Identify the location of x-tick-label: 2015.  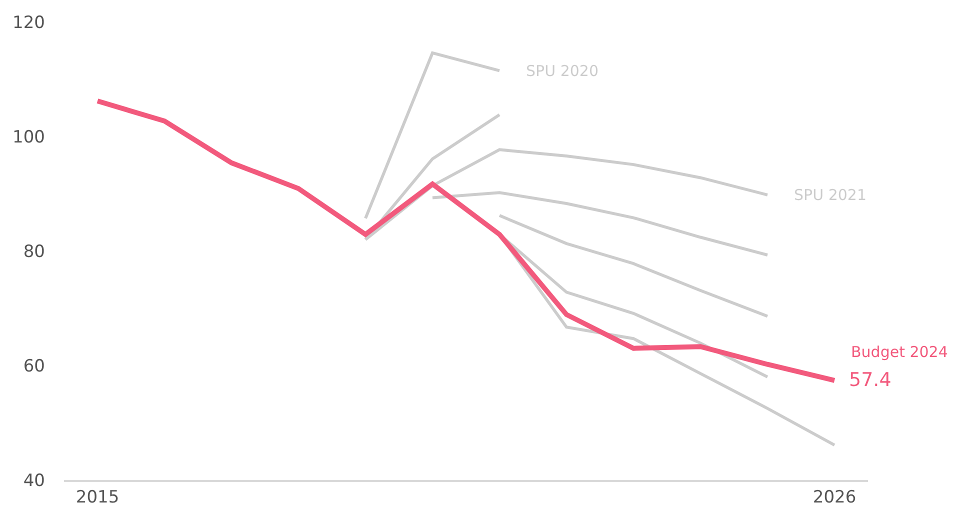
(98, 497).